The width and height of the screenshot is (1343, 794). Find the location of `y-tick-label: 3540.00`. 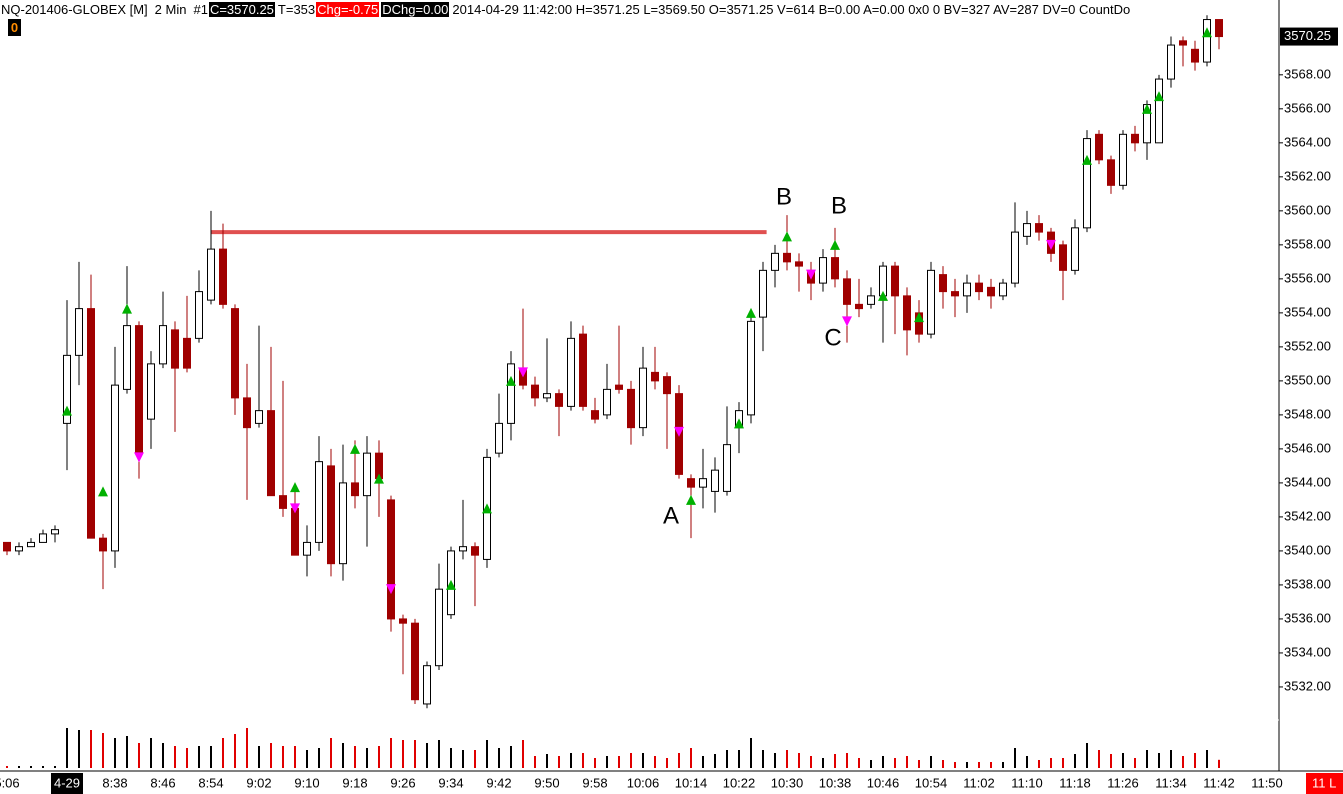

y-tick-label: 3540.00 is located at coordinates (1307, 549).